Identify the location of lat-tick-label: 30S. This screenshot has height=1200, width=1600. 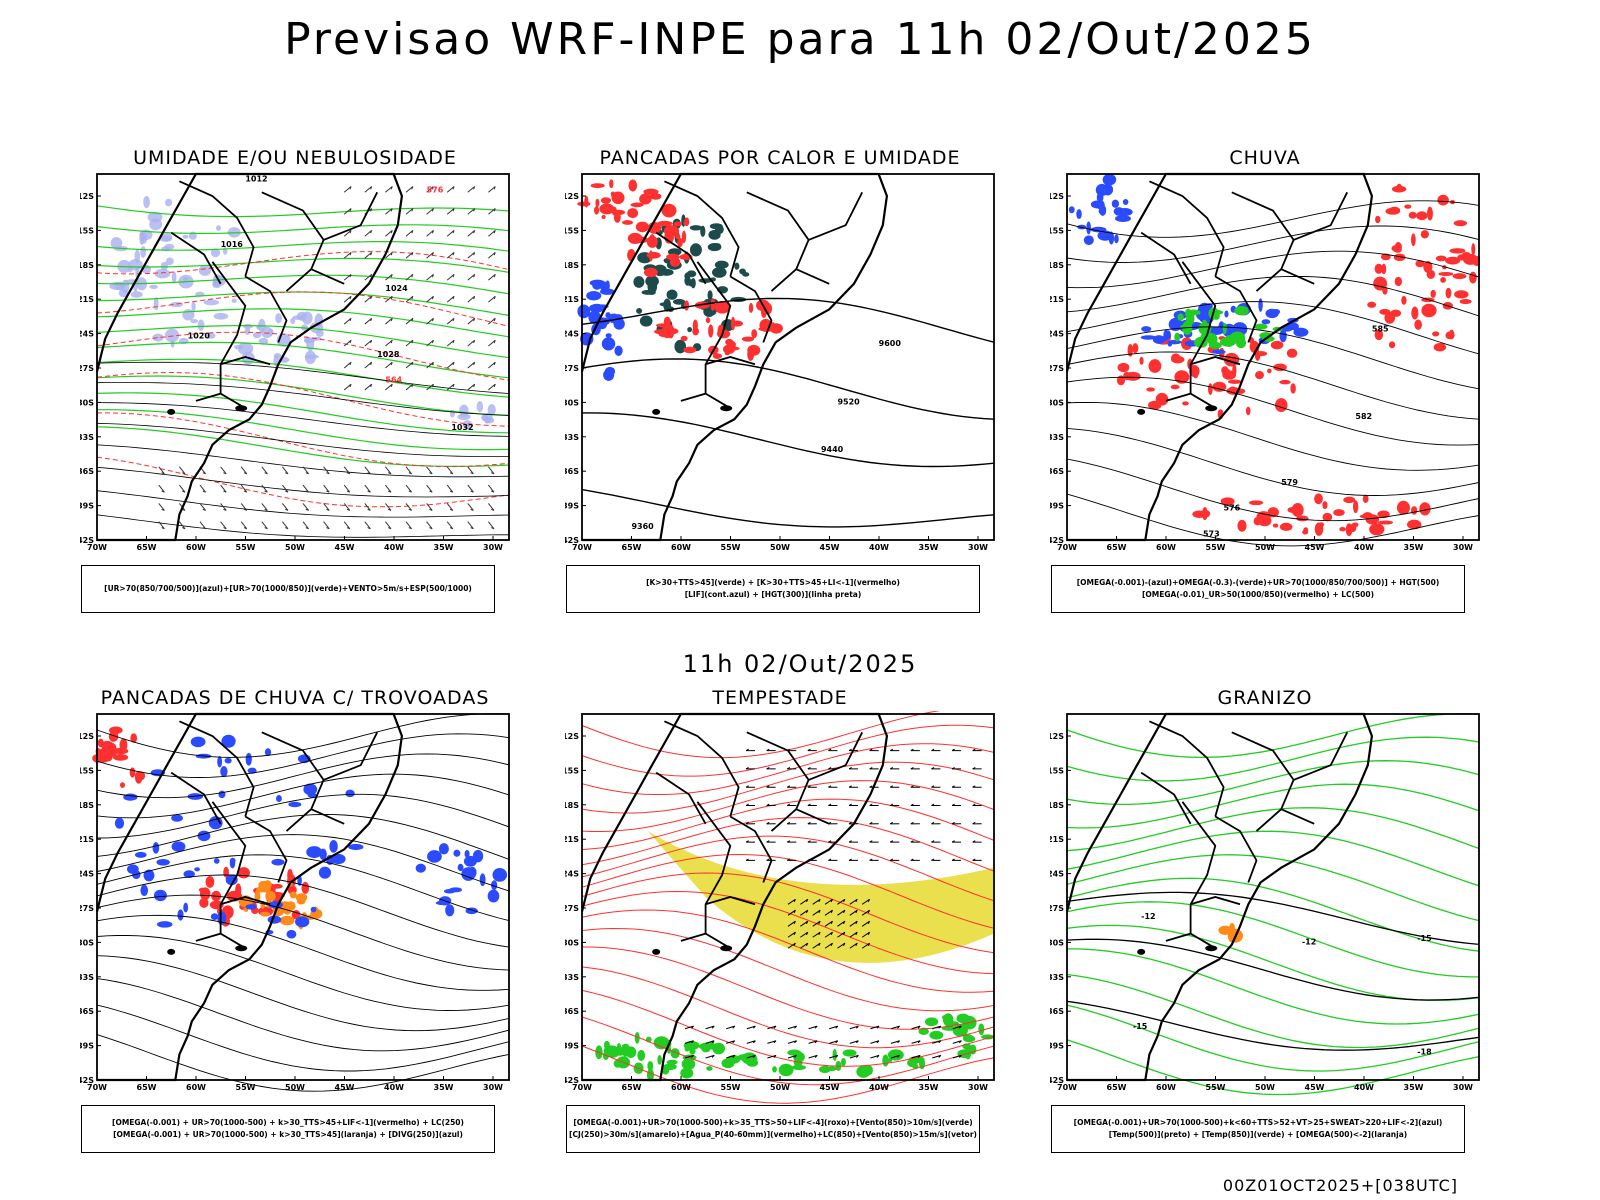
(572, 942).